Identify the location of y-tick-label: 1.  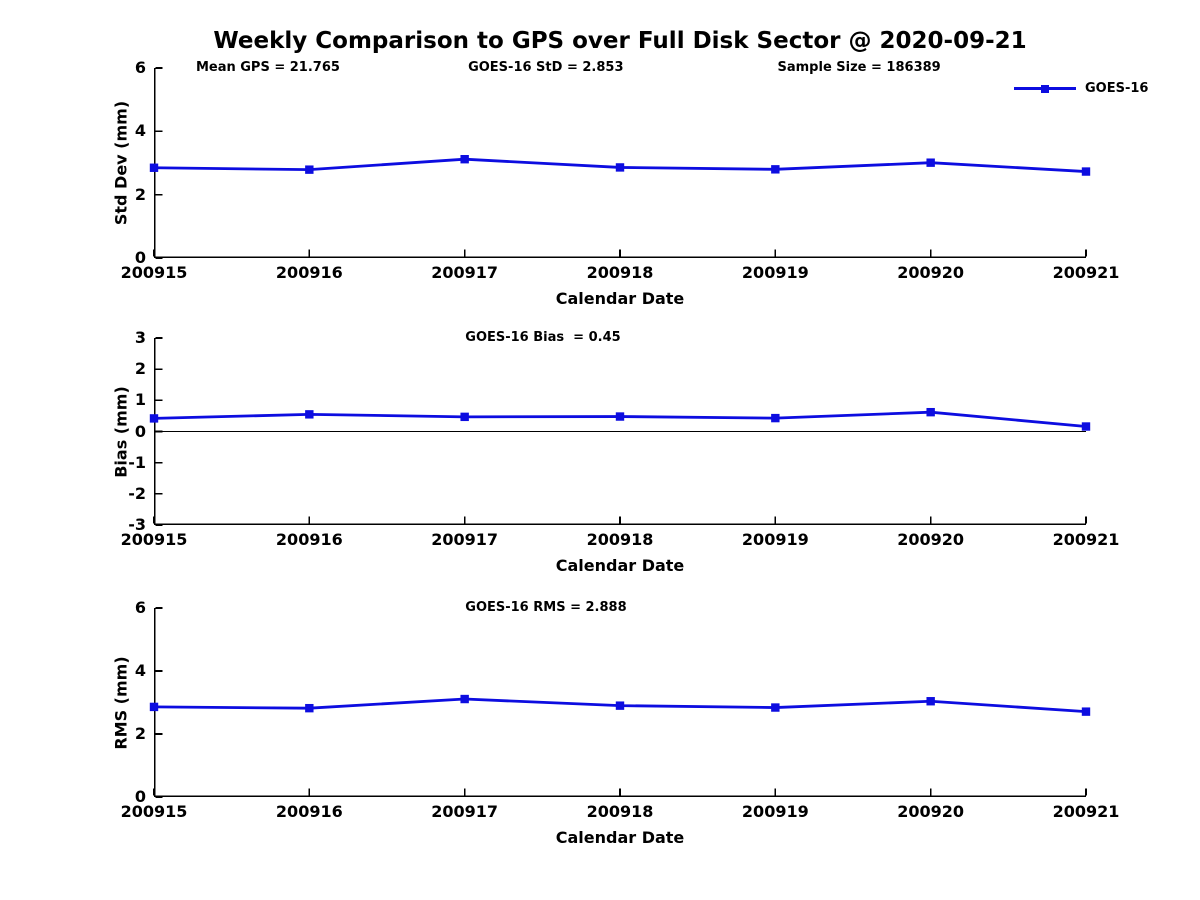
(140, 400).